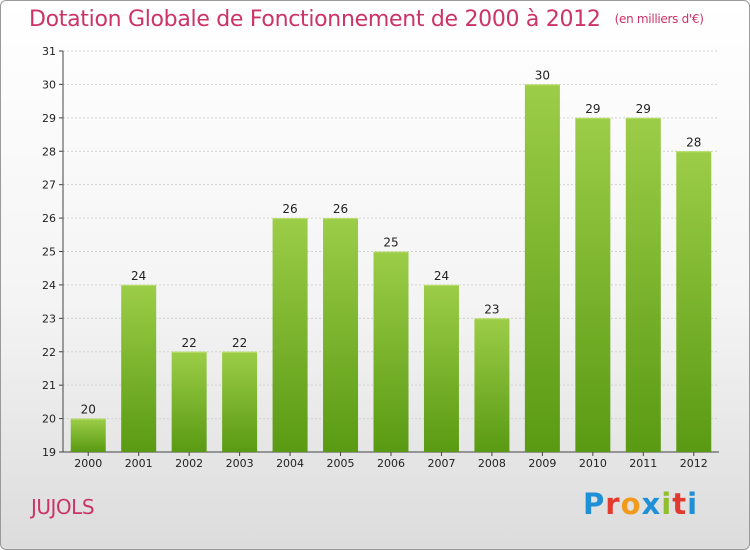  Describe the element at coordinates (441, 368) in the screenshot. I see `bar-2007` at that location.